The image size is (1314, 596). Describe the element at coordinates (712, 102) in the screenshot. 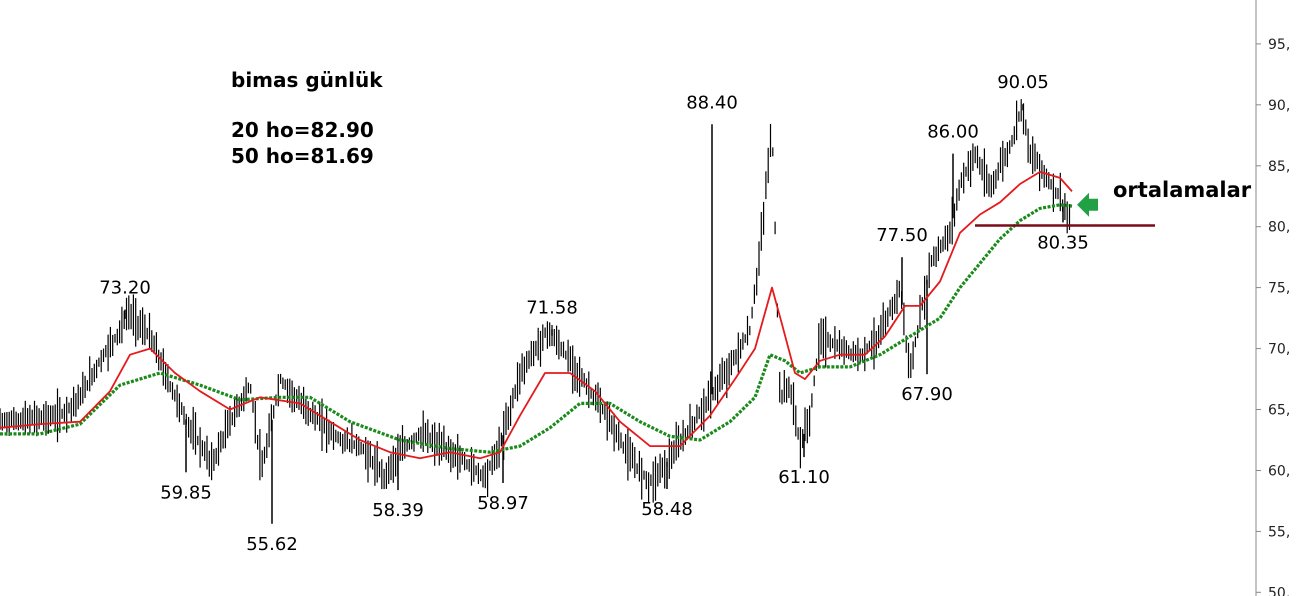

I see `price-annotation: 88.40` at that location.